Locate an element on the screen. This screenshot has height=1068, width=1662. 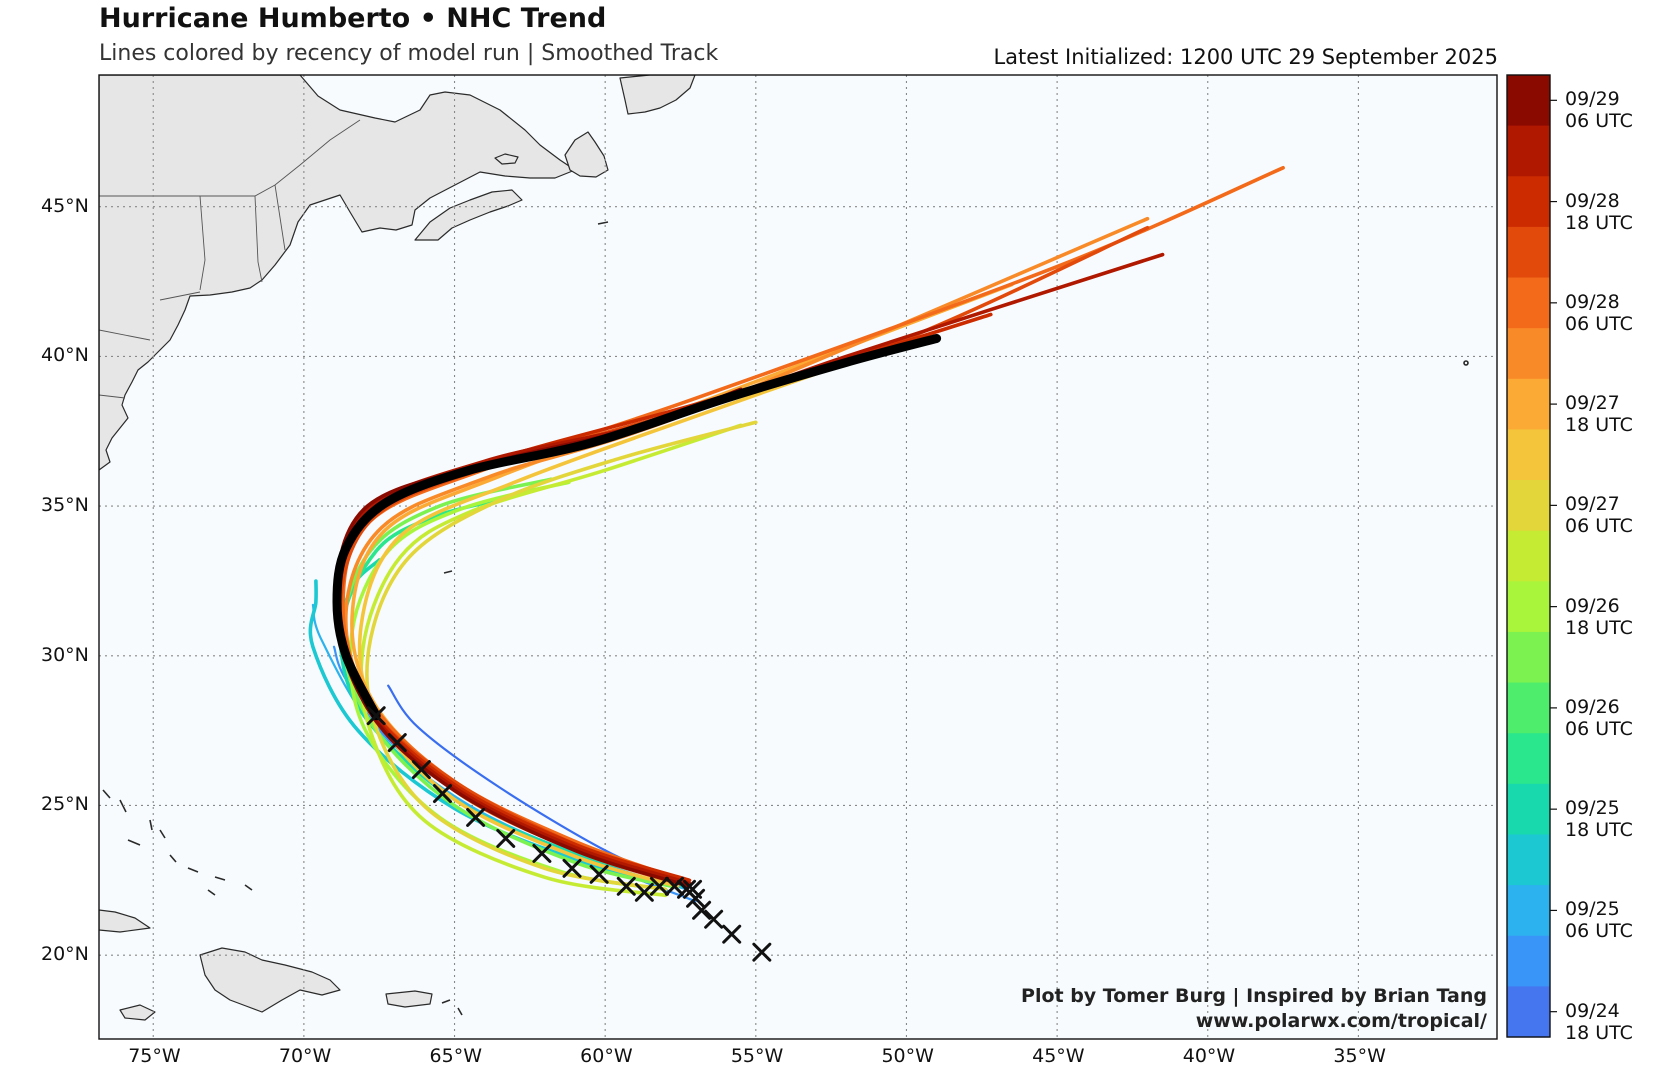
lesser-antilles is located at coordinates (452, 1007).